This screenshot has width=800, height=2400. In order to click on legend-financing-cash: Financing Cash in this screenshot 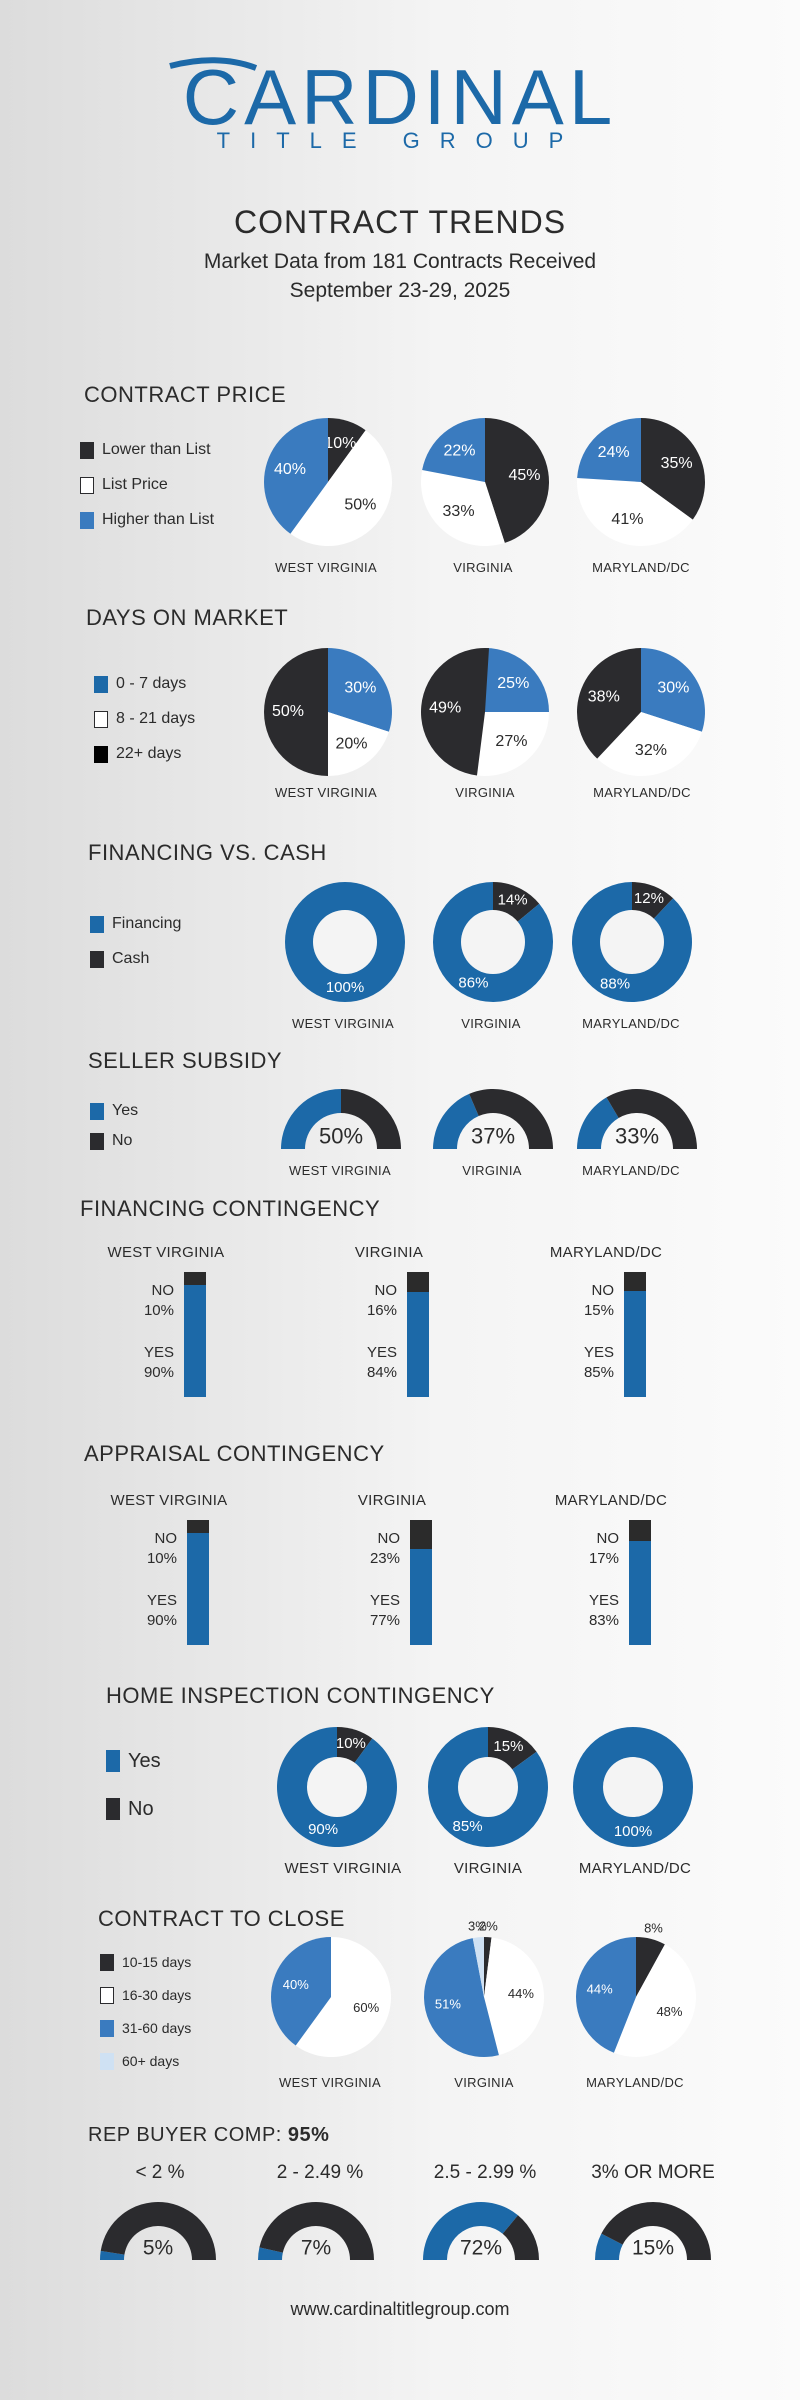, I will do `click(135, 950)`.